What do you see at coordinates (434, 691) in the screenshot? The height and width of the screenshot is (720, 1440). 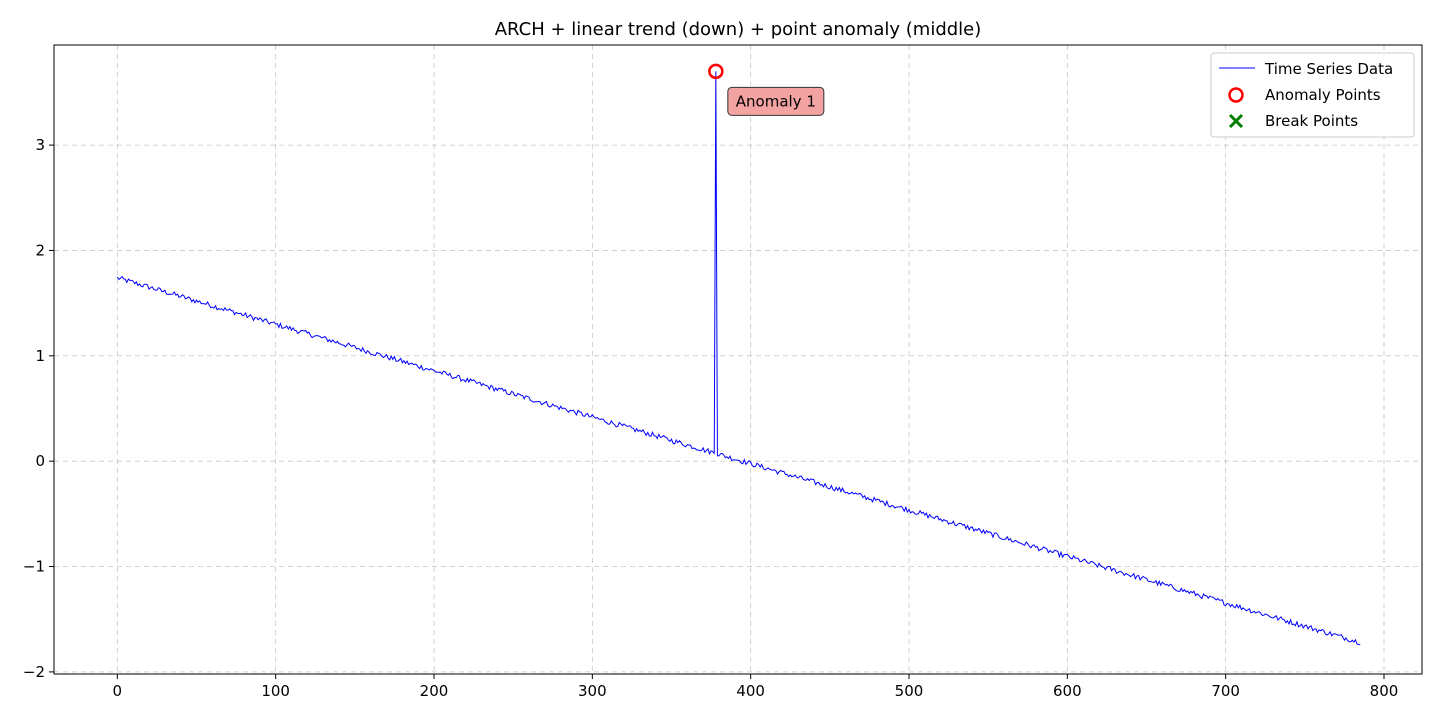 I see `x-tick-label: 200` at bounding box center [434, 691].